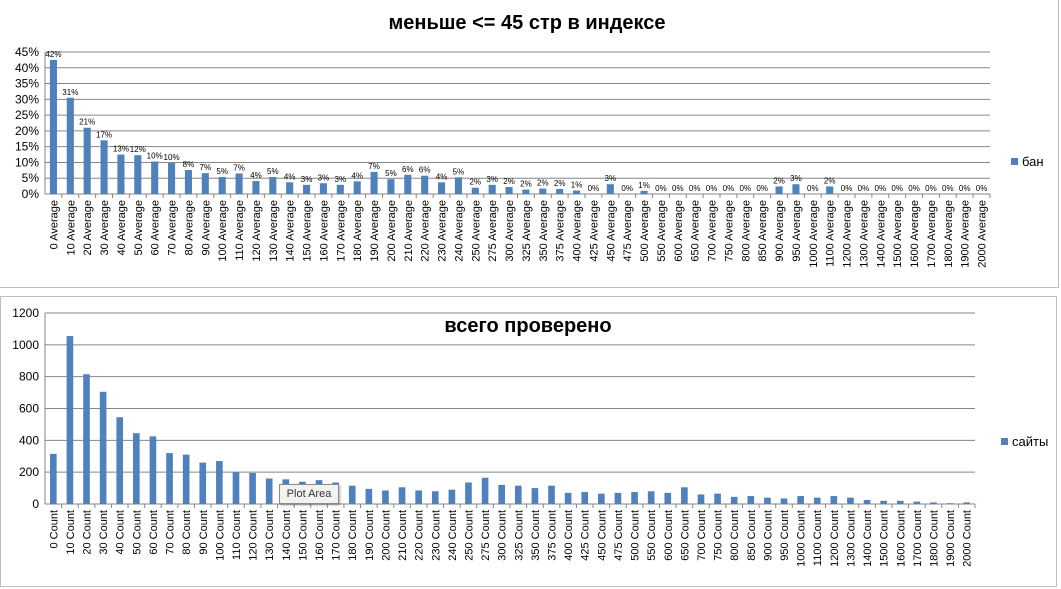  What do you see at coordinates (105, 227) in the screenshot?
I see `x-tick-label: 30 Average` at bounding box center [105, 227].